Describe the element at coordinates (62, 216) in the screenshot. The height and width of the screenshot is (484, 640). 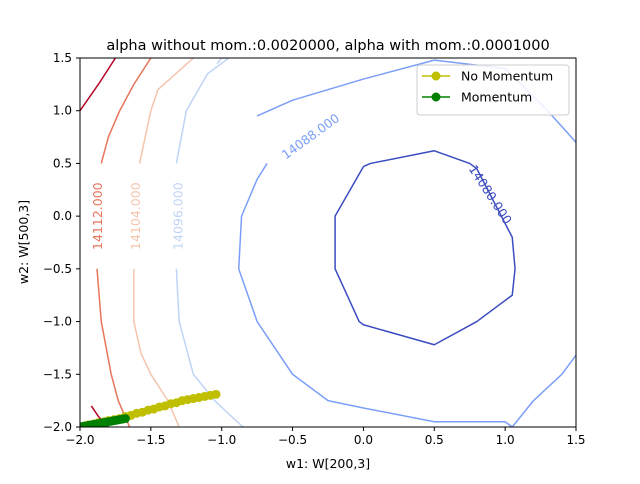
I see `y-tick-label: 0.0` at that location.